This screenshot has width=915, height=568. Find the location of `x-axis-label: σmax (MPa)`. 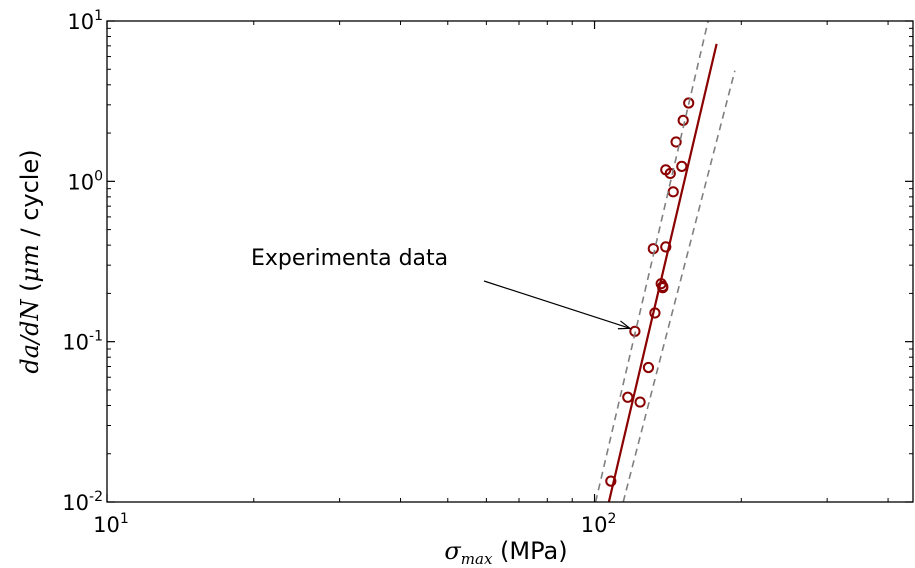

x-axis-label: σmax (MPa) is located at coordinates (505, 552).